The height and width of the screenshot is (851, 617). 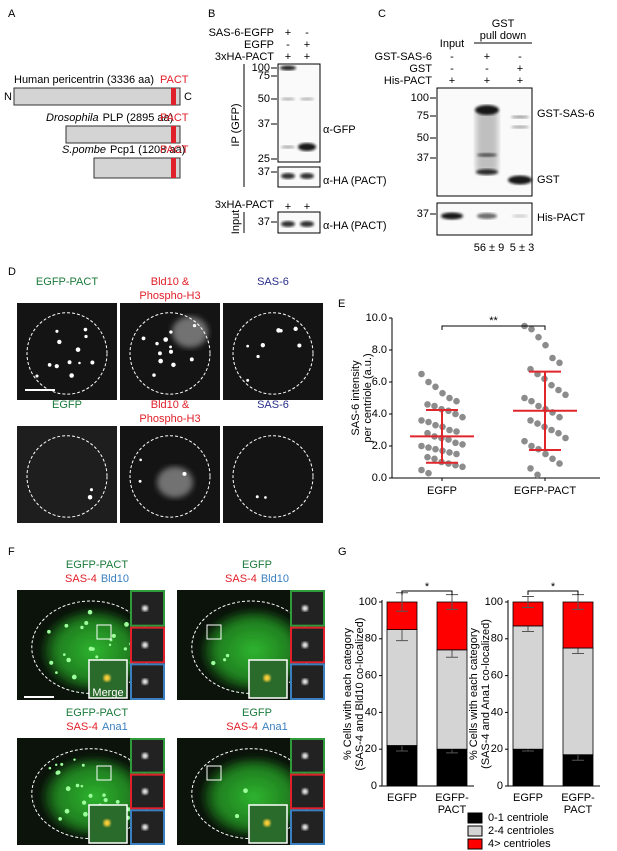 What do you see at coordinates (147, 150) in the screenshot?
I see `protein-name: Pcp1 (1208 aa)` at bounding box center [147, 150].